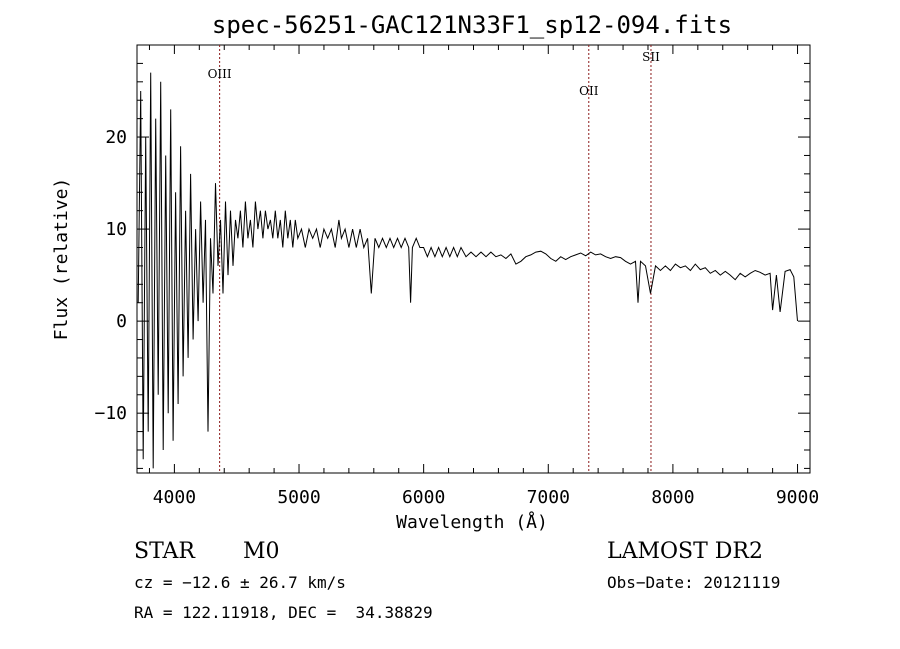  Describe the element at coordinates (423, 497) in the screenshot. I see `x-tick-label: 6000` at that location.